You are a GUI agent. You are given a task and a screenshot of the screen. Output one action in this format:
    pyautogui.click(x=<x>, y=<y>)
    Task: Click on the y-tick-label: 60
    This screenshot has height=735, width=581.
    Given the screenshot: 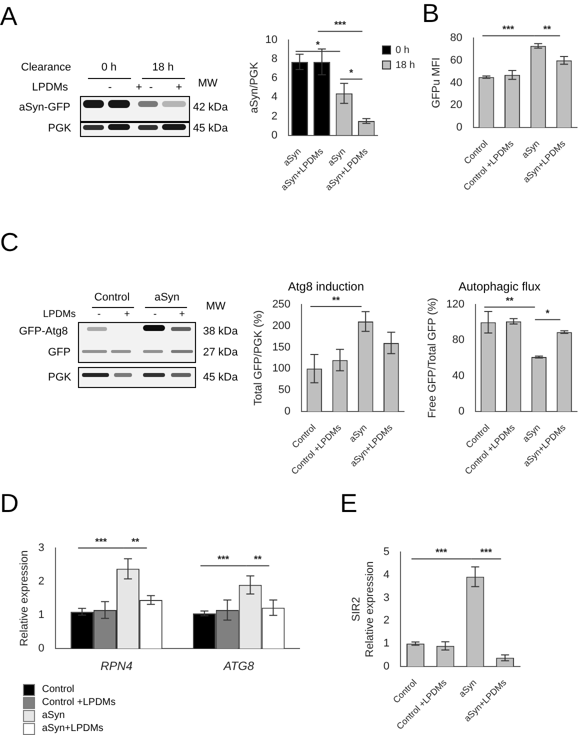 What is the action you would take?
    pyautogui.click(x=456, y=60)
    